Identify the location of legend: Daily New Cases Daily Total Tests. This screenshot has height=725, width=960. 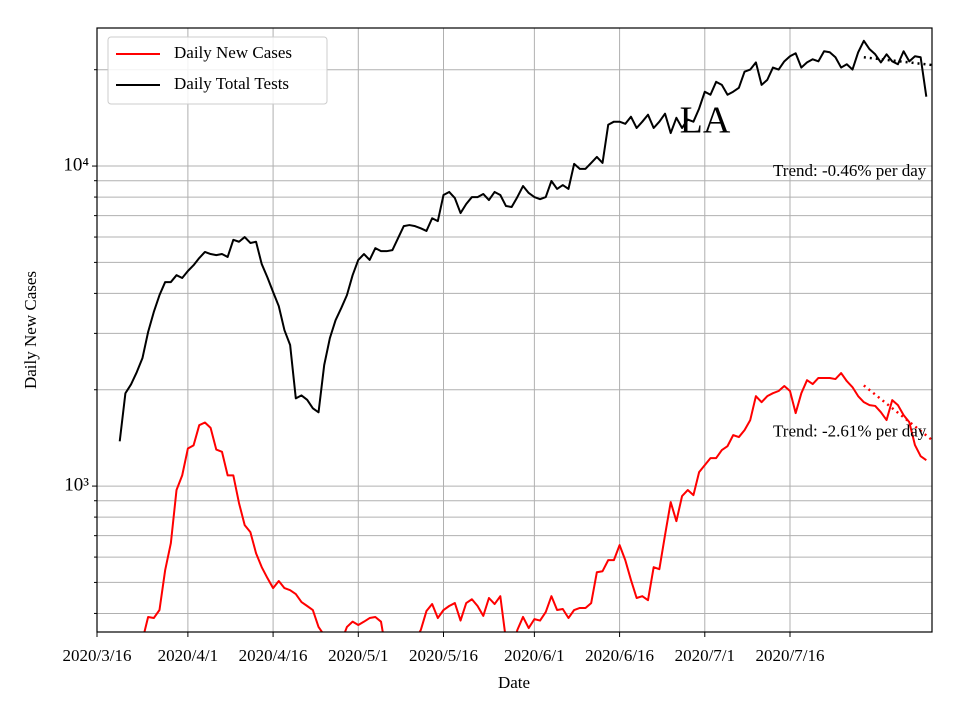
(217, 70).